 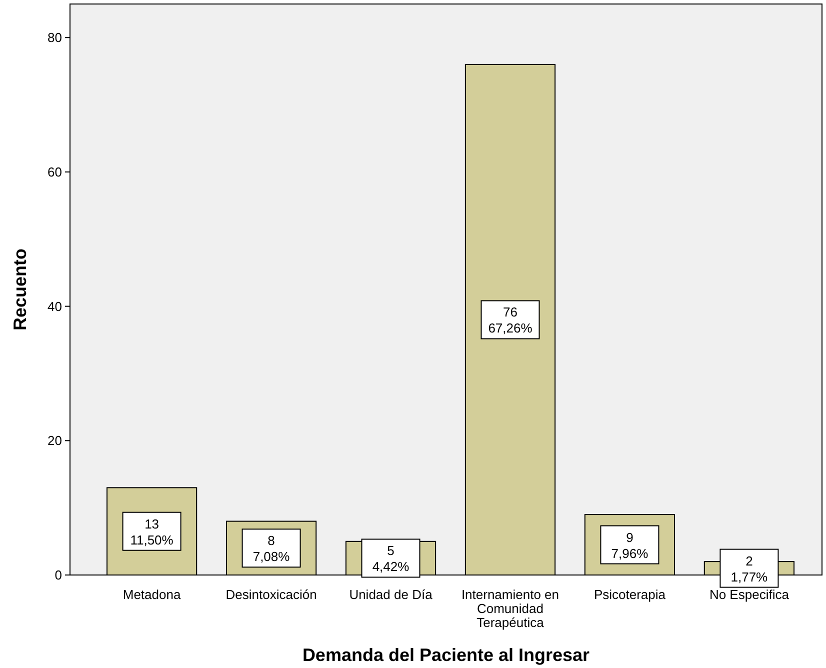 What do you see at coordinates (20, 289) in the screenshot?
I see `y-axis-title: Recuento` at bounding box center [20, 289].